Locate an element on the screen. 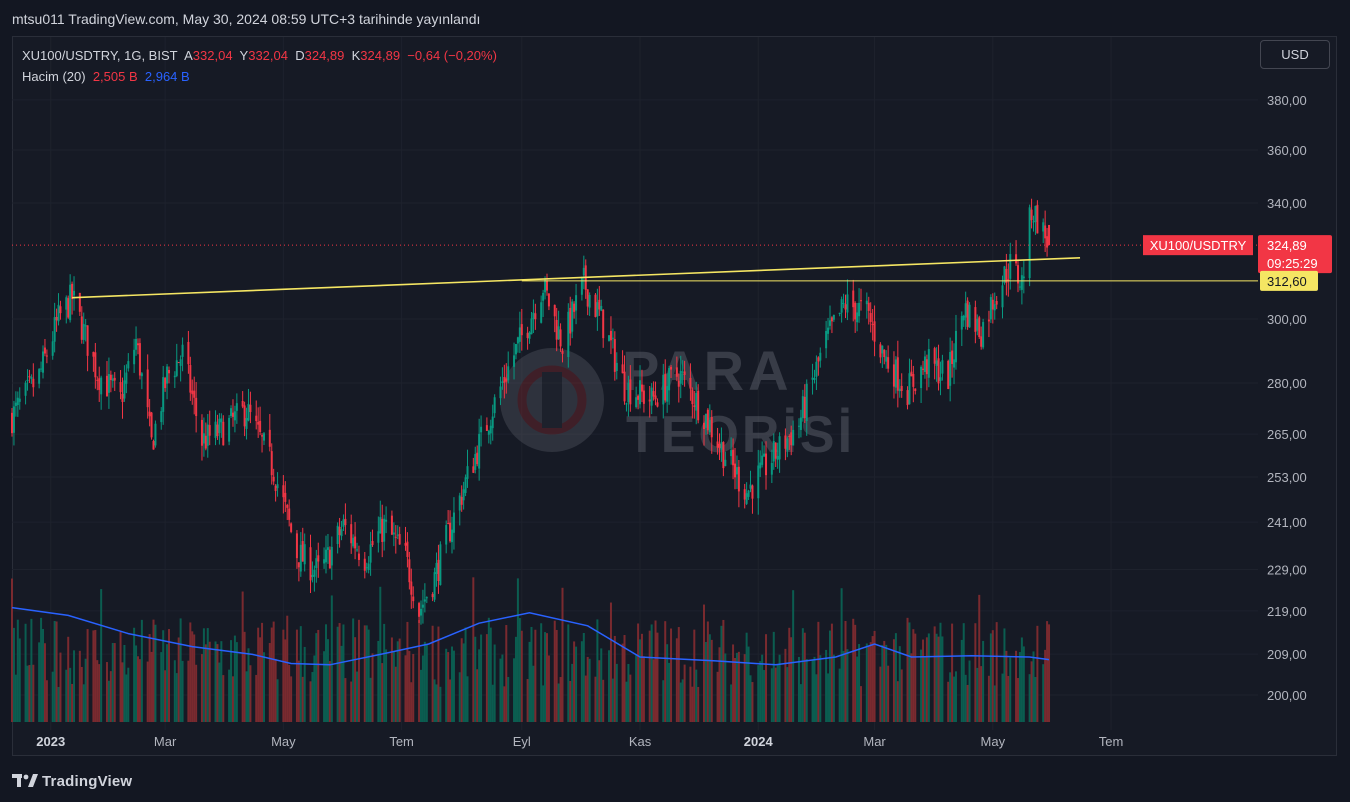 The height and width of the screenshot is (802, 1350). currency-button: USD is located at coordinates (1295, 54).